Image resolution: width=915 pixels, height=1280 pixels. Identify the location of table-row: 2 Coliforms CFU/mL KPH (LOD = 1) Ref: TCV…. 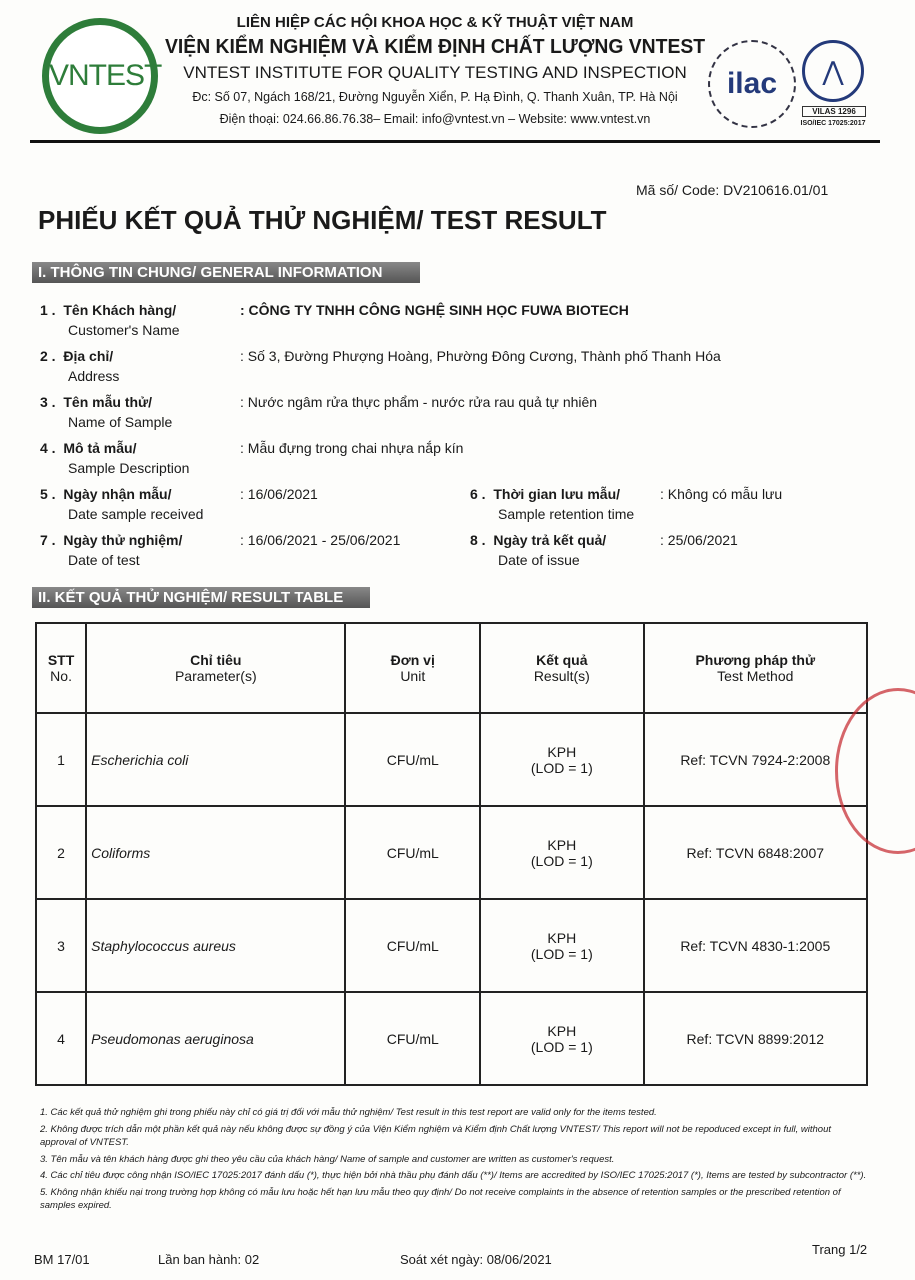
(451, 852).